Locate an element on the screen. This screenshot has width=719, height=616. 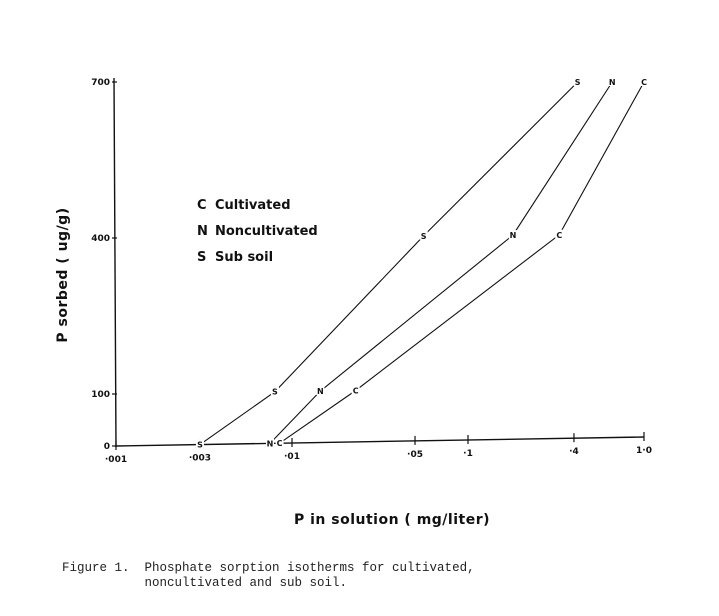
legend-marker-noncultivated: N is located at coordinates (202, 231).